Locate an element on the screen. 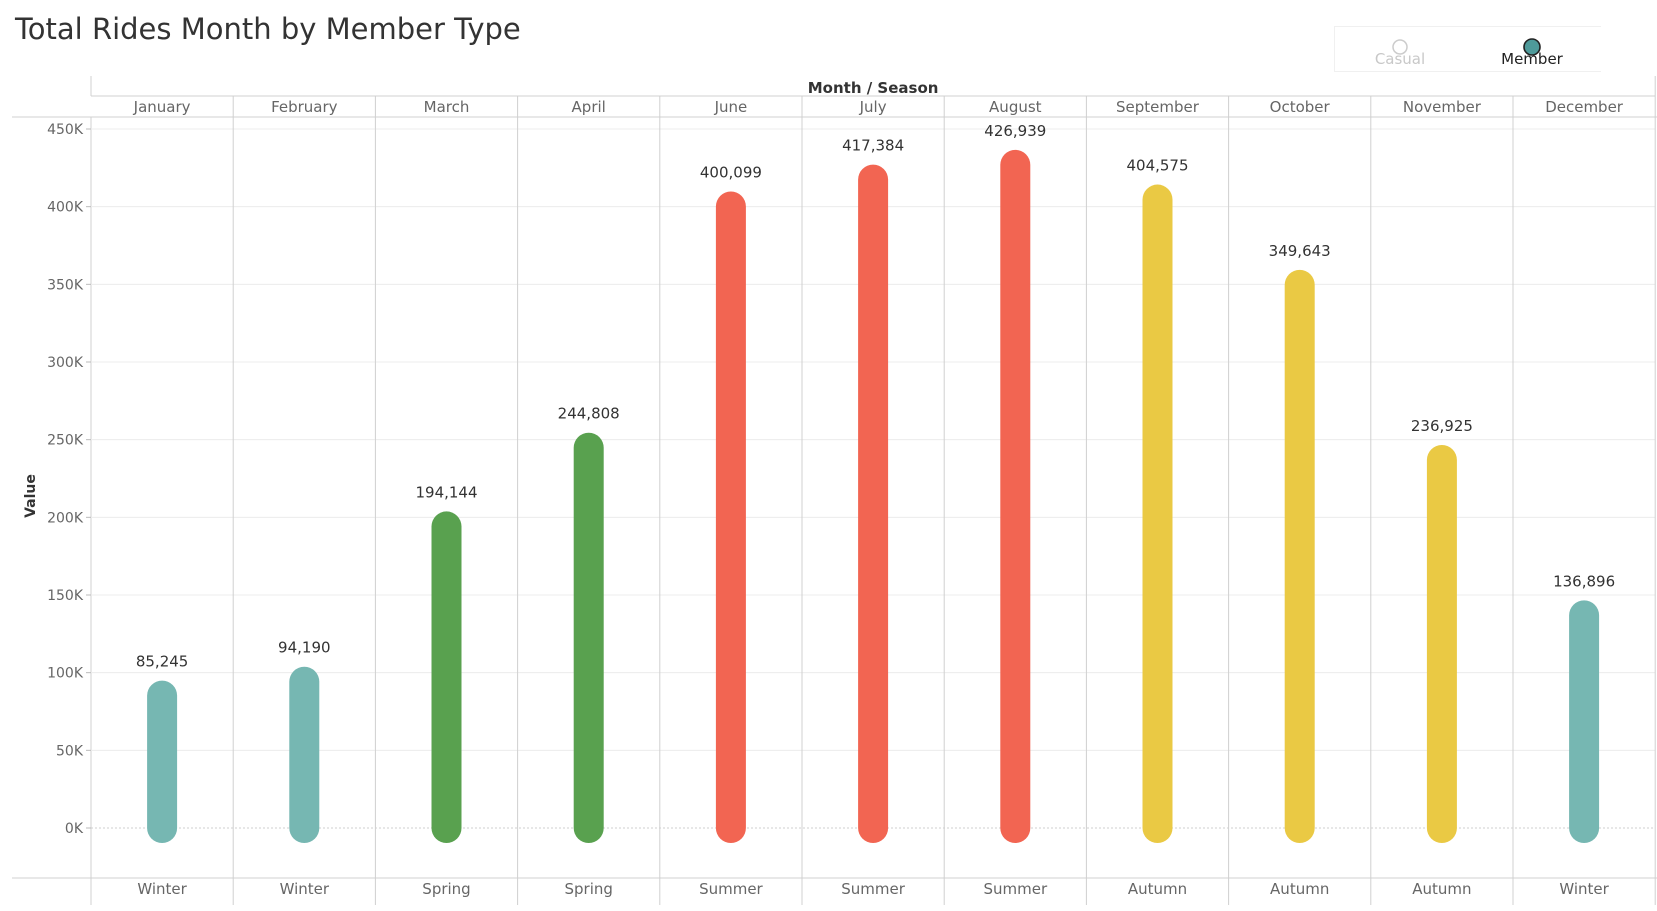 This screenshot has height=911, width=1657. month-label: November is located at coordinates (1442, 107).